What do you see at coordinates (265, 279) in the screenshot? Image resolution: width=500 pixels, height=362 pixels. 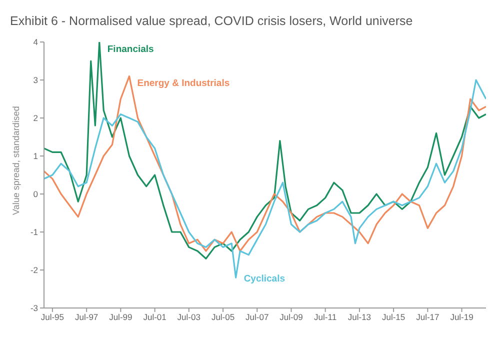 I see `series-label: Cyclicals` at bounding box center [265, 279].